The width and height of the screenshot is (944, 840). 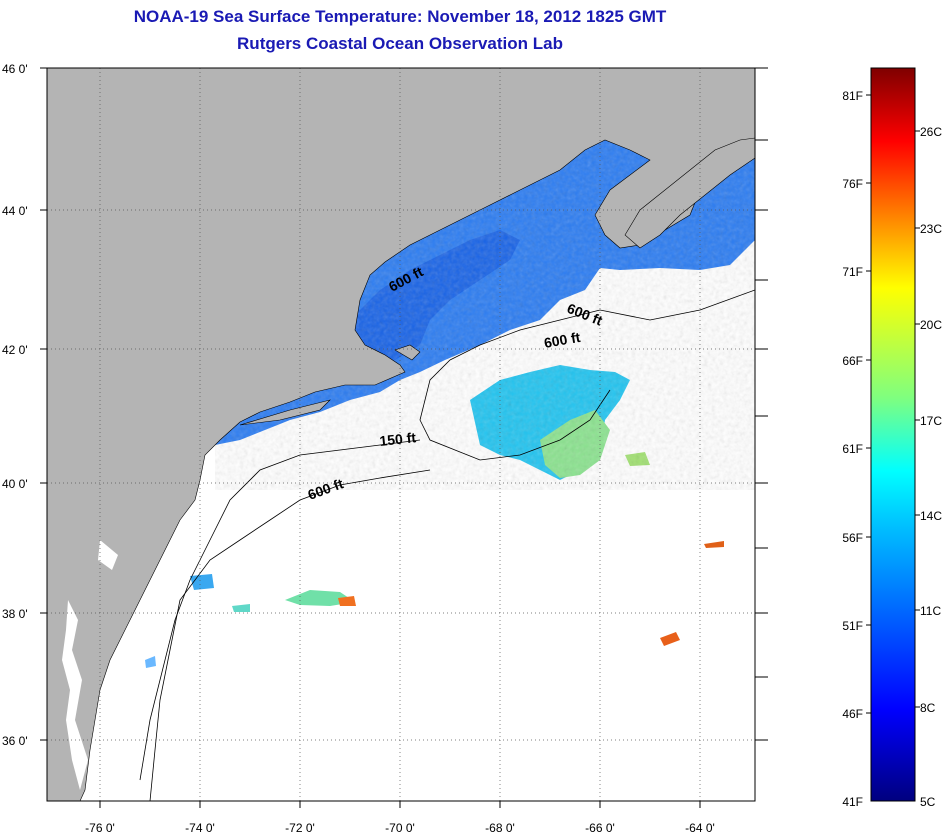 I want to click on lat-tick-label: 42 0', so click(x=15, y=350).